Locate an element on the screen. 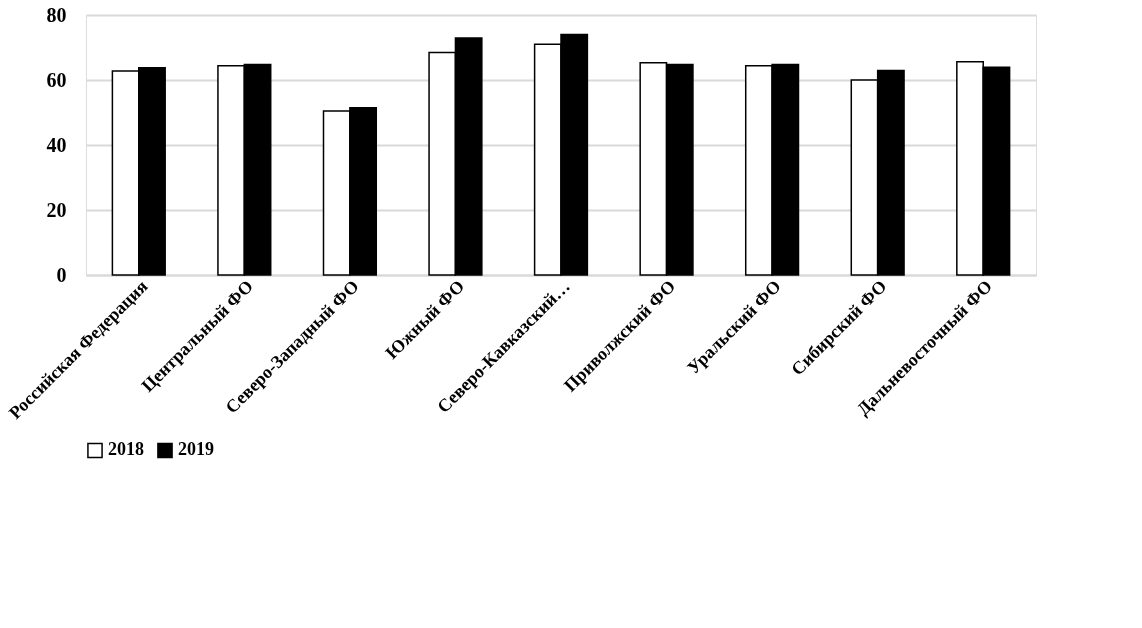 The image size is (1142, 628). y-tick-label: 40 is located at coordinates (56, 144).